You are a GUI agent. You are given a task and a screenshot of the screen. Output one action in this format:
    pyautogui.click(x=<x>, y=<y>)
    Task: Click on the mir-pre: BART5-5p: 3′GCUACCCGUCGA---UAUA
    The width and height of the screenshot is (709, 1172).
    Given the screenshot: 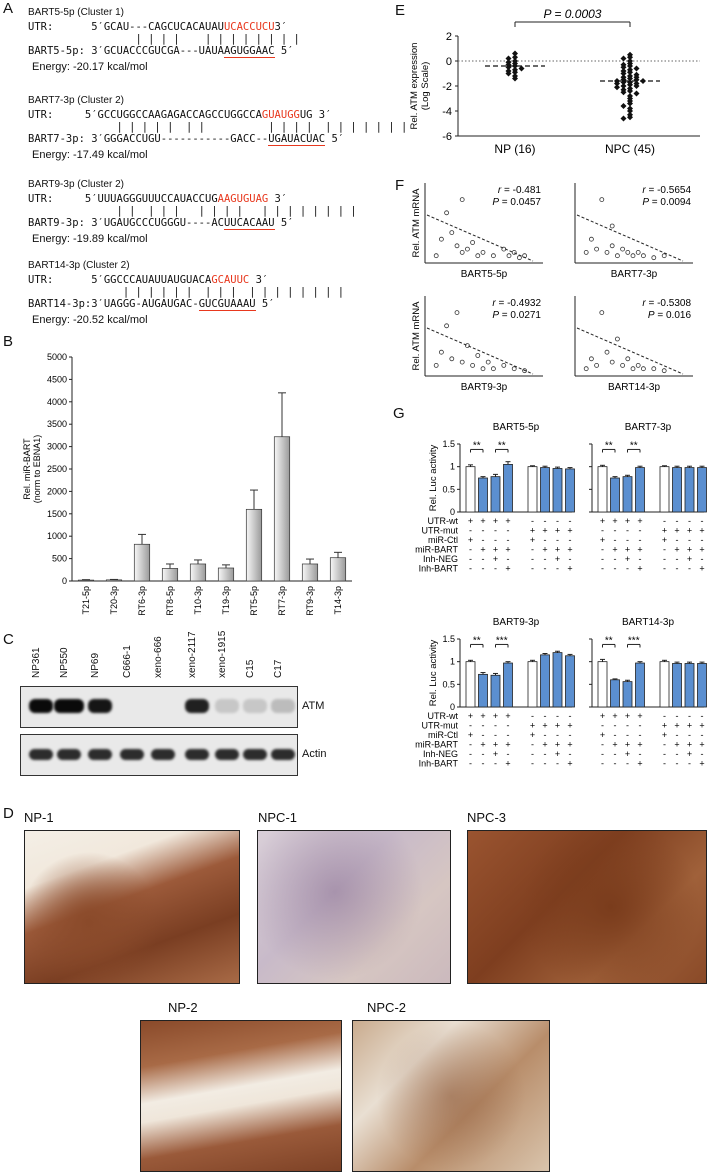 What is the action you would take?
    pyautogui.click(x=126, y=51)
    